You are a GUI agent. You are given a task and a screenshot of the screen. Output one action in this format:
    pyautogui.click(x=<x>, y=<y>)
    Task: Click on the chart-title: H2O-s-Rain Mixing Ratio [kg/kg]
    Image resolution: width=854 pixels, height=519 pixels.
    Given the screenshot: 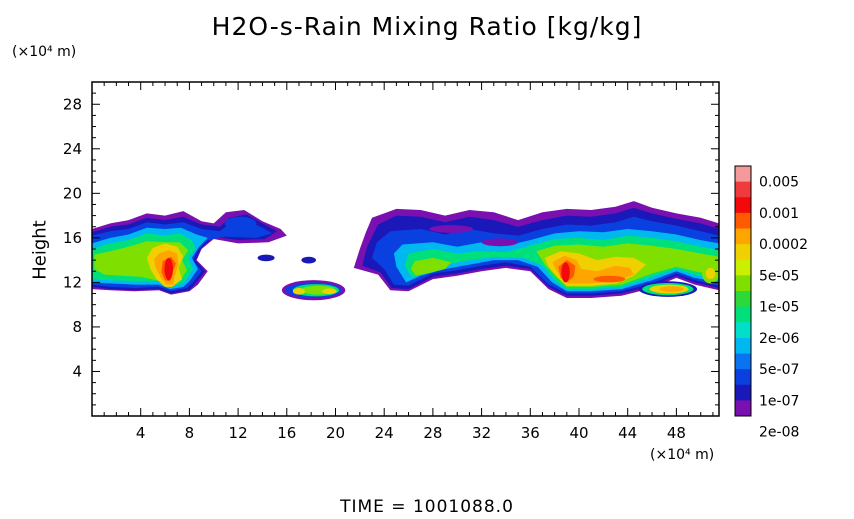 What is the action you would take?
    pyautogui.click(x=427, y=26)
    